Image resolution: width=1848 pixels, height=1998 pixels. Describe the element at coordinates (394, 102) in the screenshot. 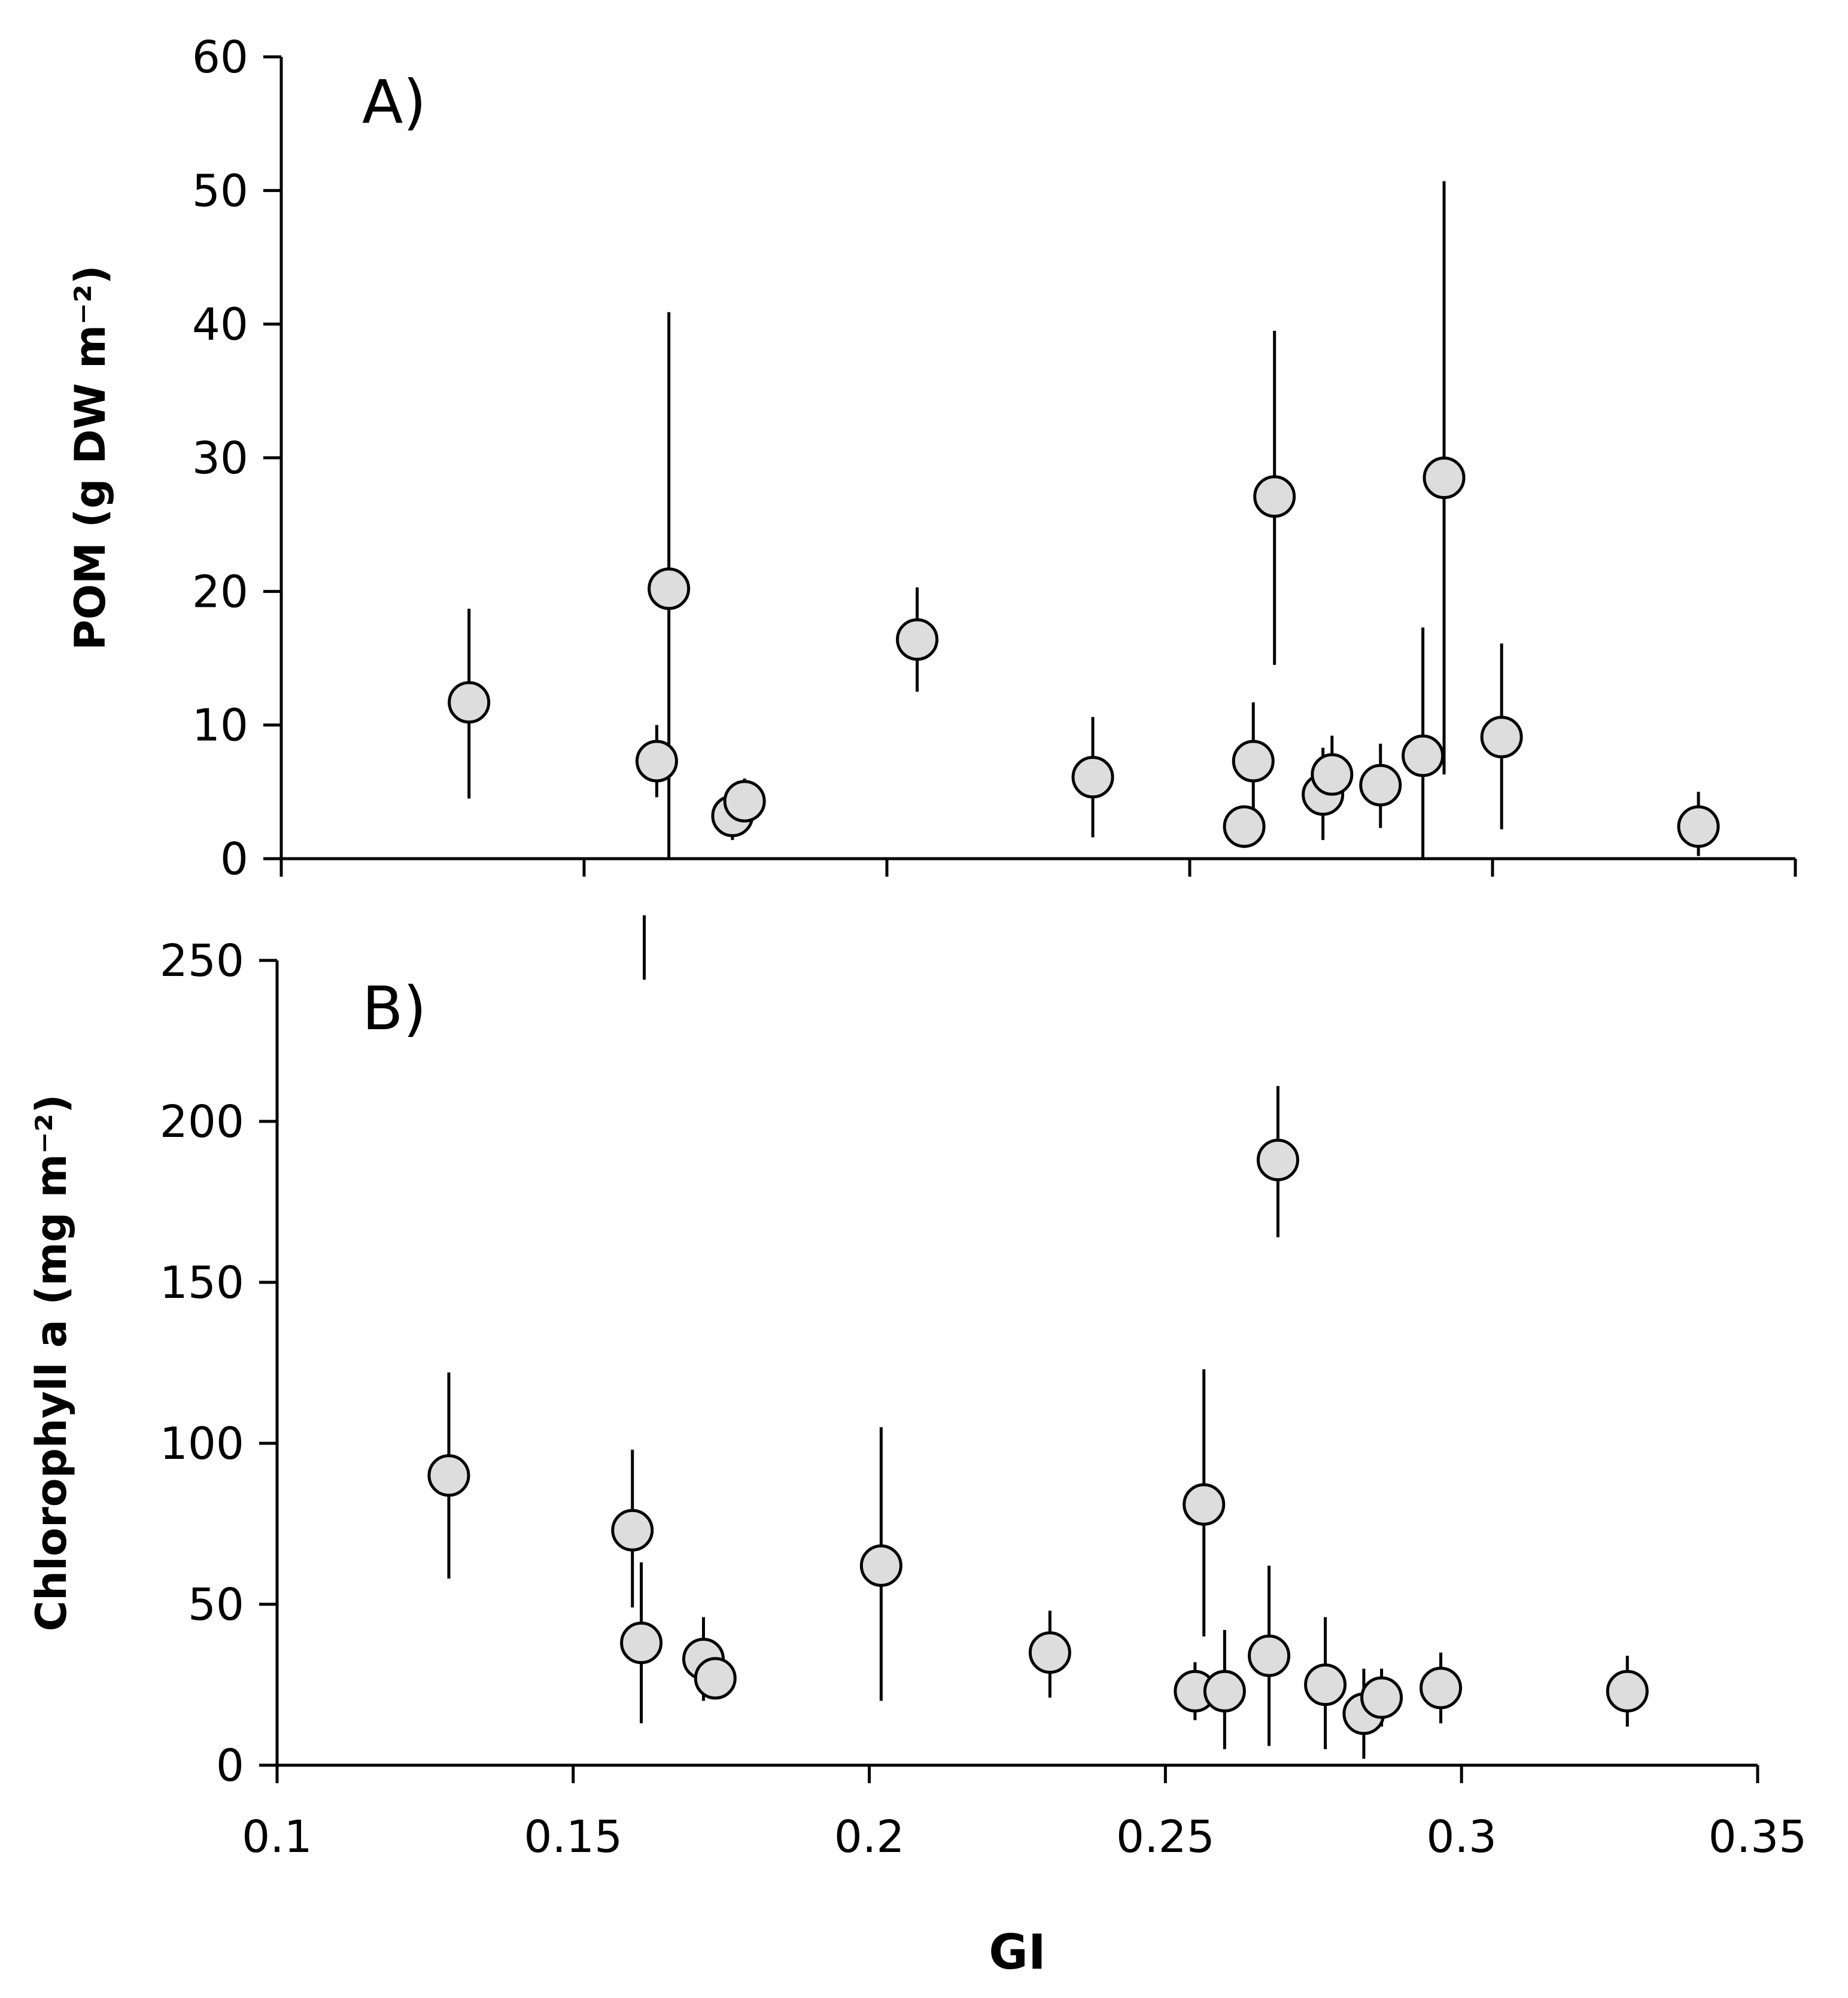

I see `panel-label-a: A)` at that location.